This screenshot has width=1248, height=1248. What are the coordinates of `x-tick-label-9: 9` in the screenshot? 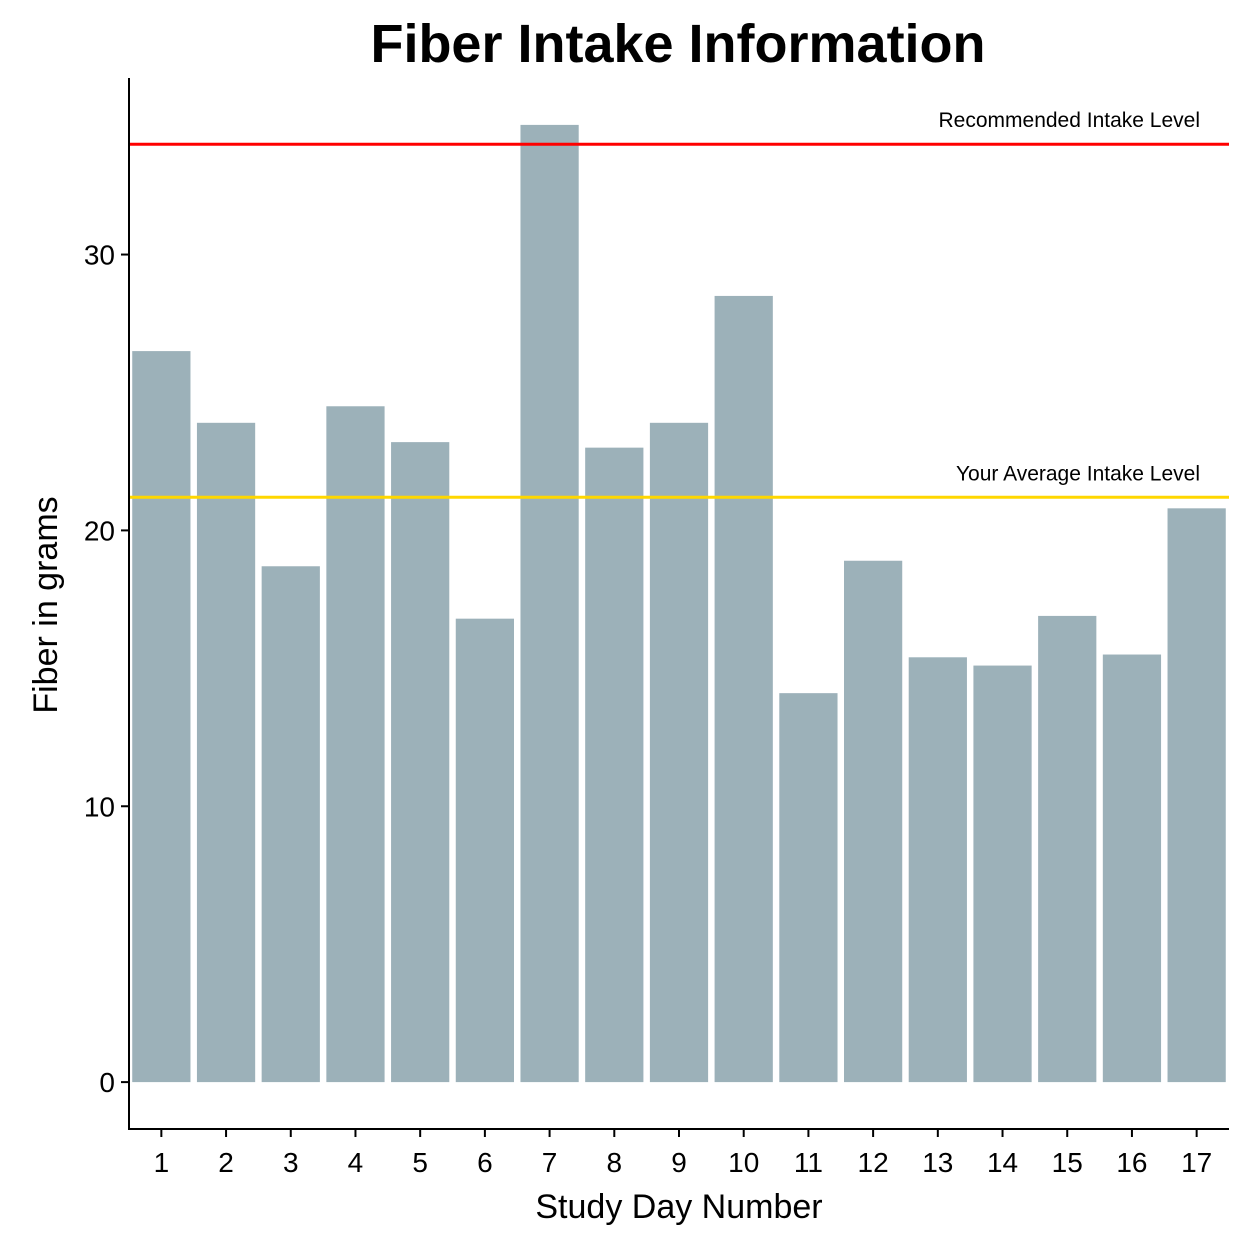 It's located at (679, 1162).